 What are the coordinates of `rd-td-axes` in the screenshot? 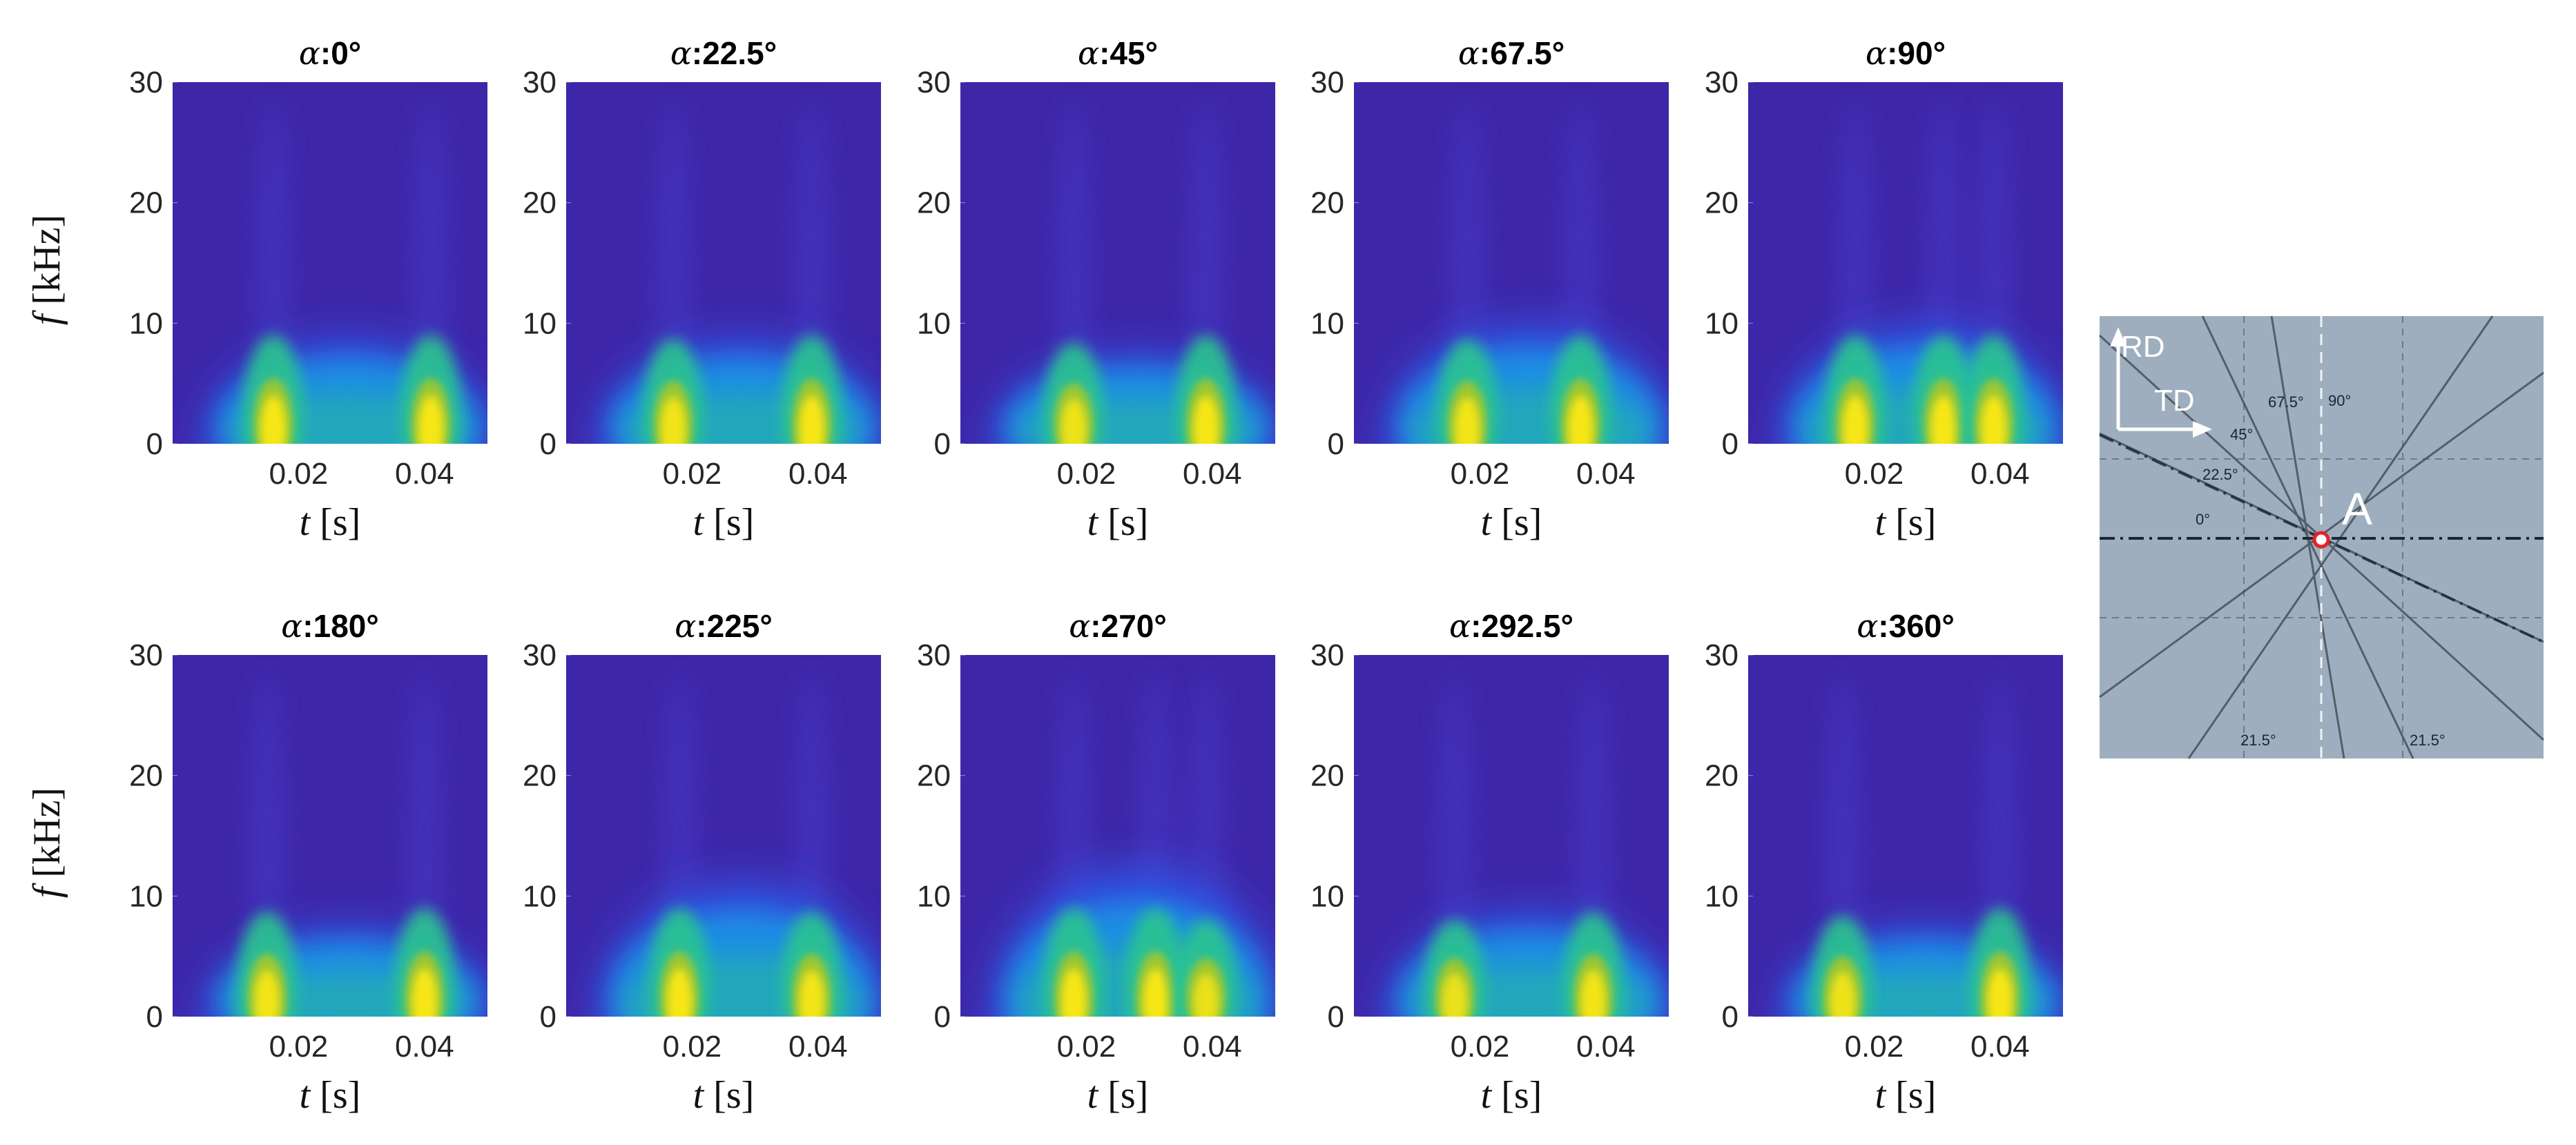 It's located at (2161, 382).